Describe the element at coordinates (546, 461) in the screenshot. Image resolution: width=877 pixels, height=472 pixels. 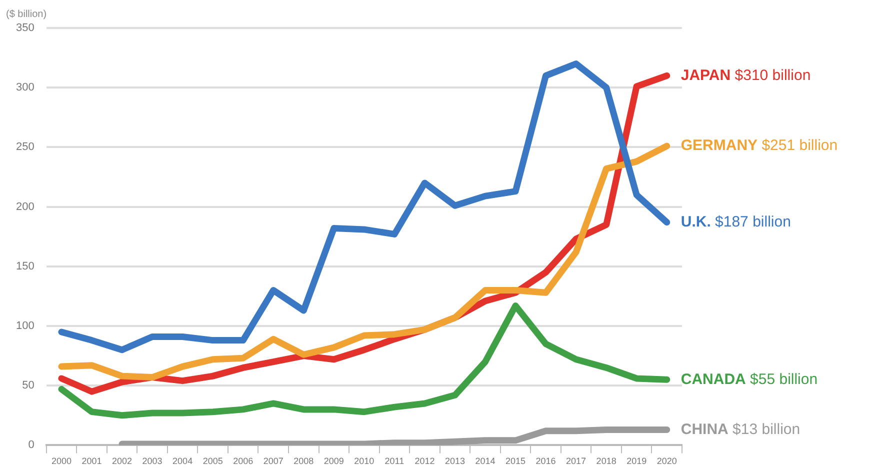
I see `x-tick-label: 2016` at that location.